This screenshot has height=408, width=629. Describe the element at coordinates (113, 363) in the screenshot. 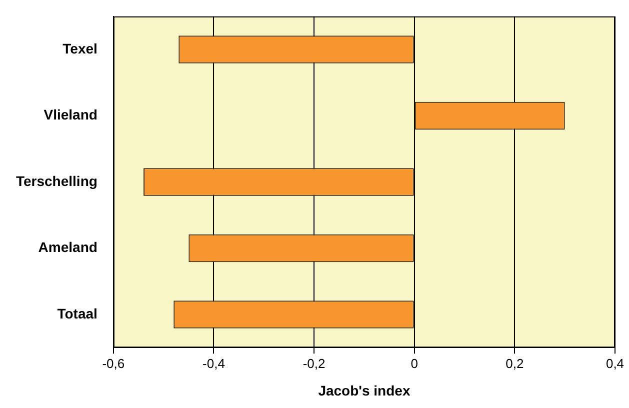

I see `x-tick-label: -0,6` at that location.